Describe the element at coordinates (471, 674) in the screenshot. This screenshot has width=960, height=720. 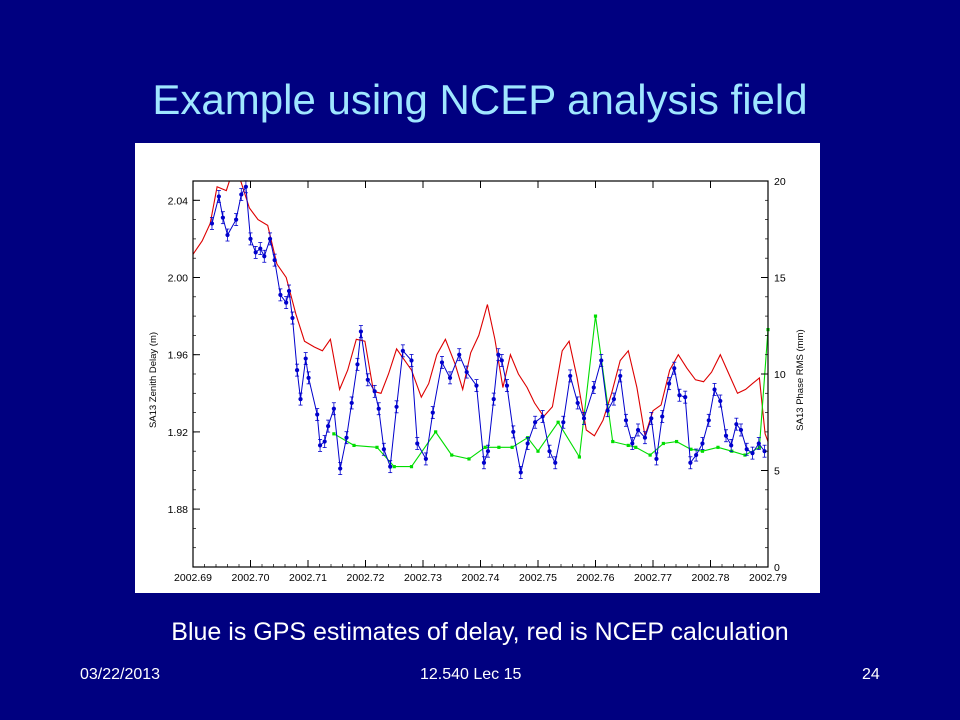
I see `footer-course: 12.540 Lec 15` at that location.